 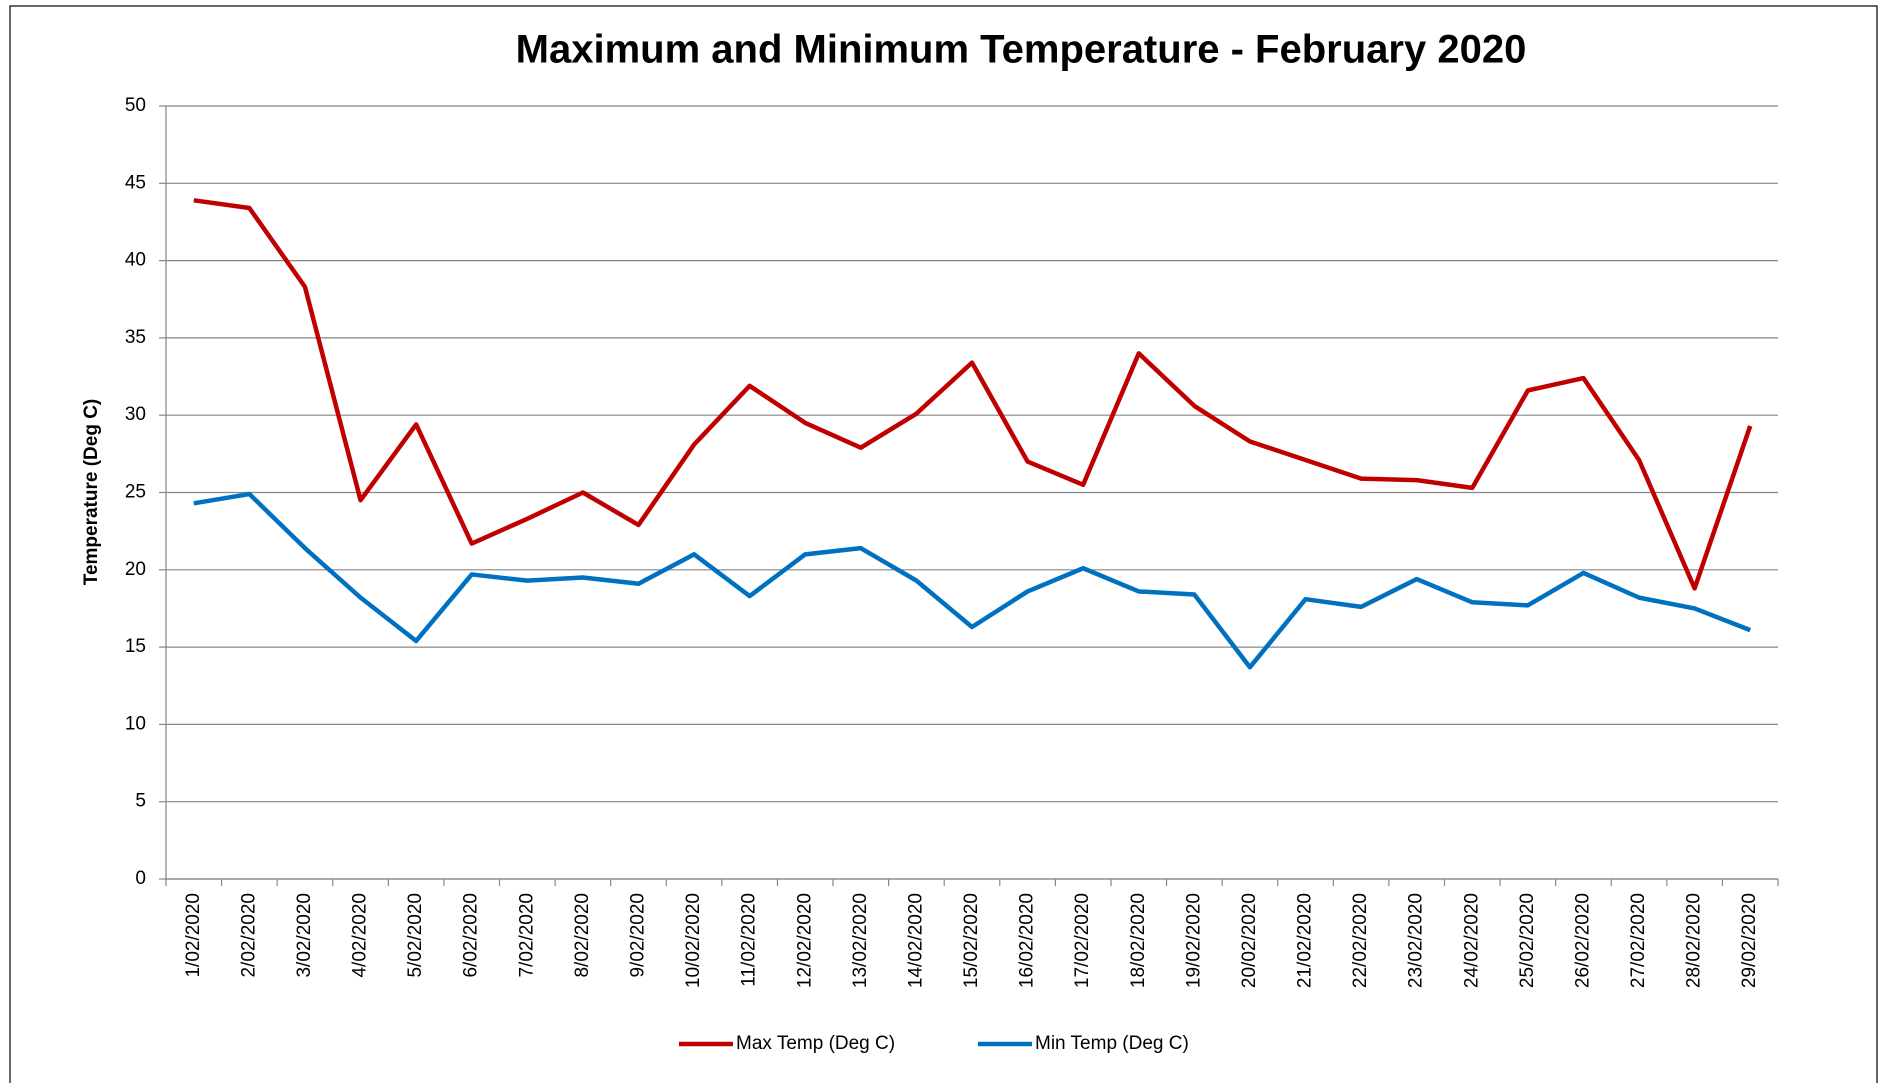 I want to click on y-tick-label: 20, so click(x=135, y=569).